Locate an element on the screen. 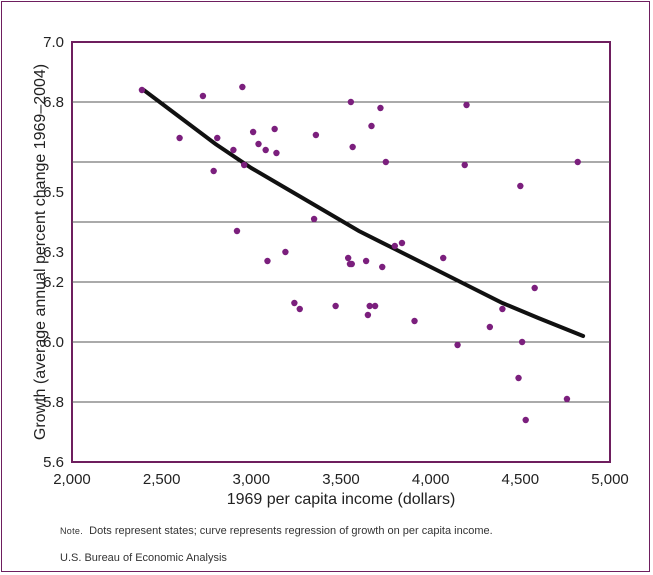 The image size is (653, 575). x-tick-label: 3,000 is located at coordinates (252, 479).